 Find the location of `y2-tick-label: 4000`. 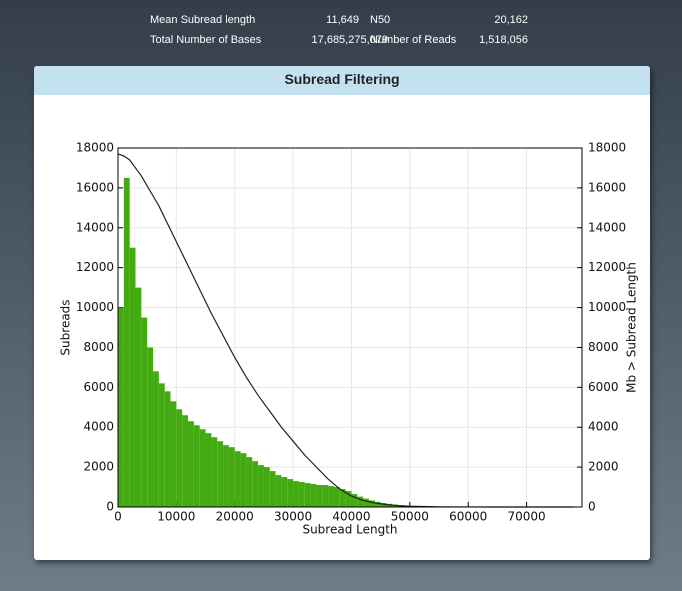

y2-tick-label: 4000 is located at coordinates (603, 427).